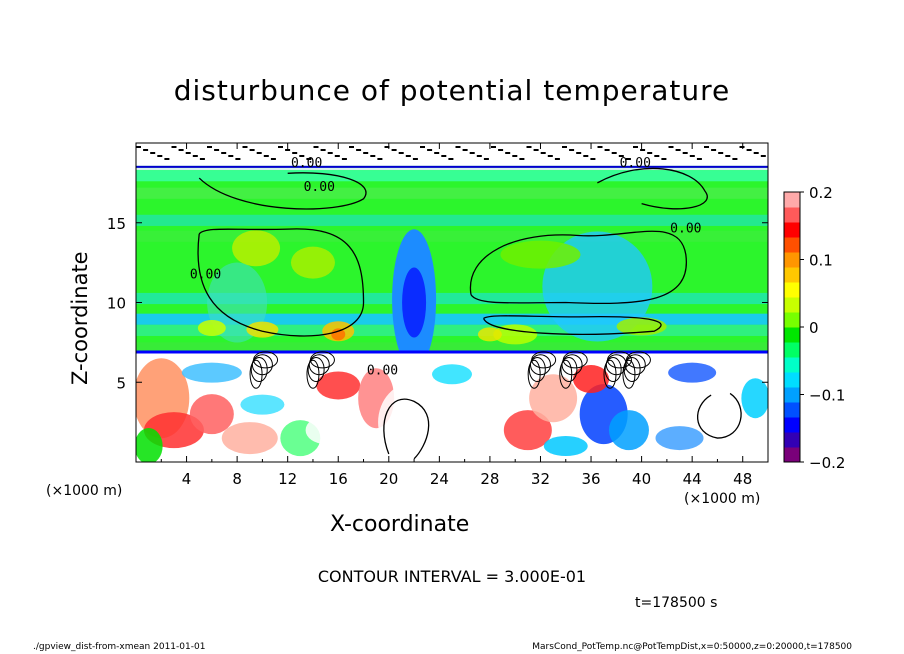 The height and width of the screenshot is (654, 904). What do you see at coordinates (119, 647) in the screenshot?
I see `footer-left: ./gpview_dist-from-xmean 2011-01-01` at bounding box center [119, 647].